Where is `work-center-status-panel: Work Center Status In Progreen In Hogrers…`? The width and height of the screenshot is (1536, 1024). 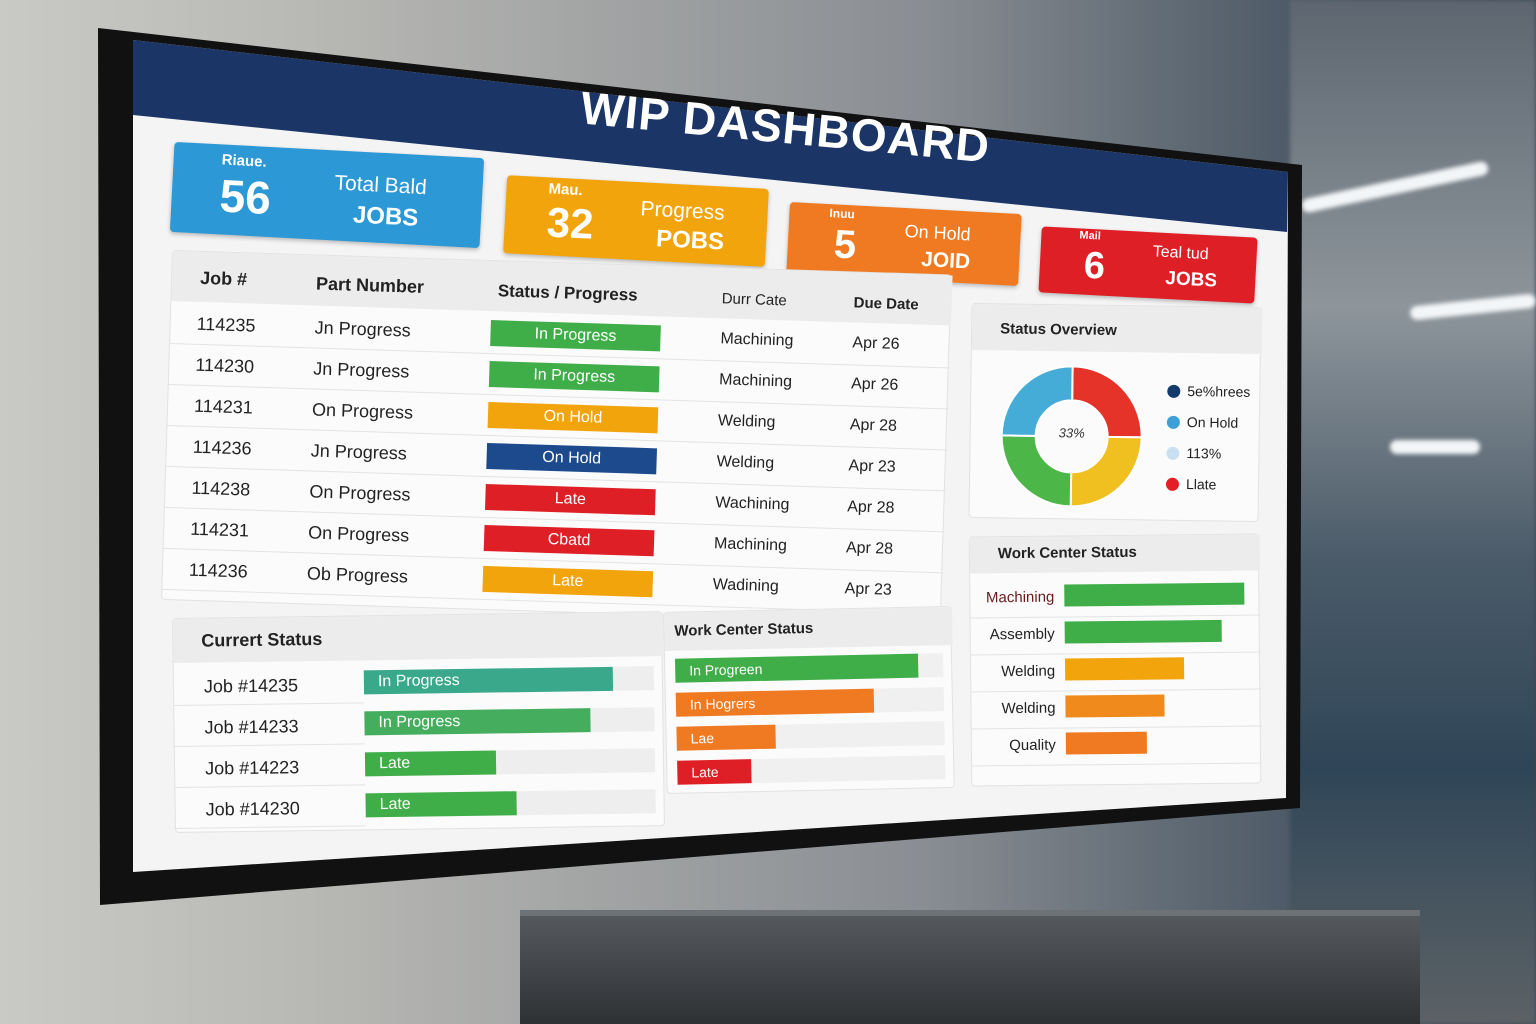 work-center-status-panel: Work Center Status In Progreen In Hogrers… is located at coordinates (809, 699).